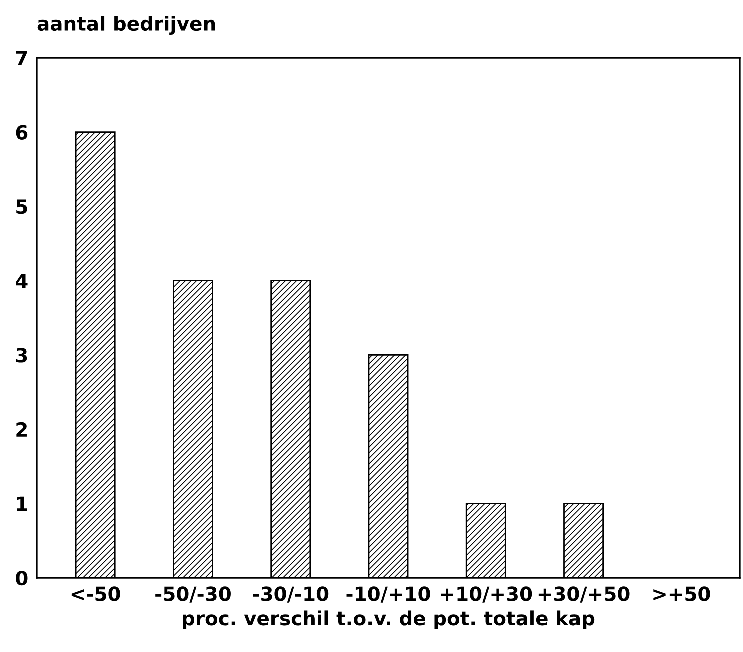 Image resolution: width=743 pixels, height=652 pixels. Describe the element at coordinates (21, 429) in the screenshot. I see `y-tick-label: 2` at that location.